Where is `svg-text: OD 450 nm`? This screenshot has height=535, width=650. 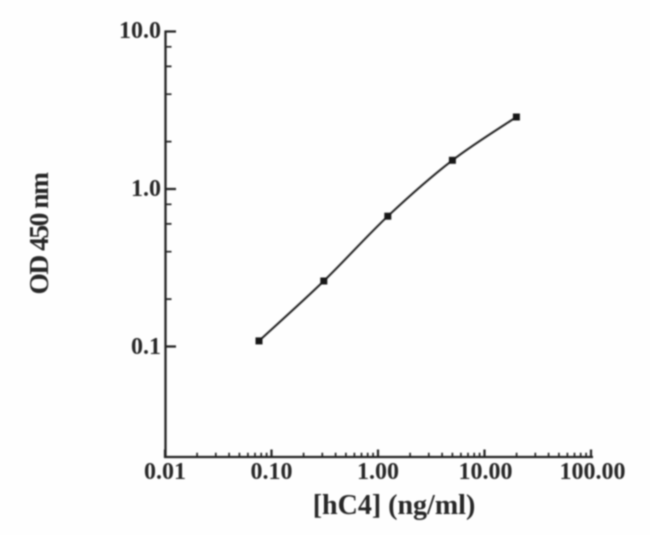
svg-text: OD 450 nm is located at coordinates (38, 233).